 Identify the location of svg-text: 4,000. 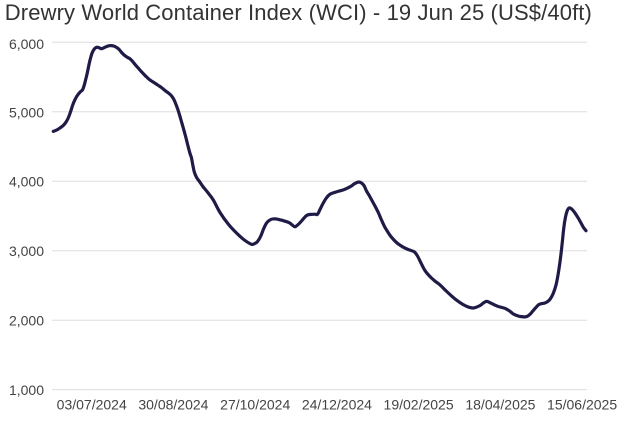
(26, 182).